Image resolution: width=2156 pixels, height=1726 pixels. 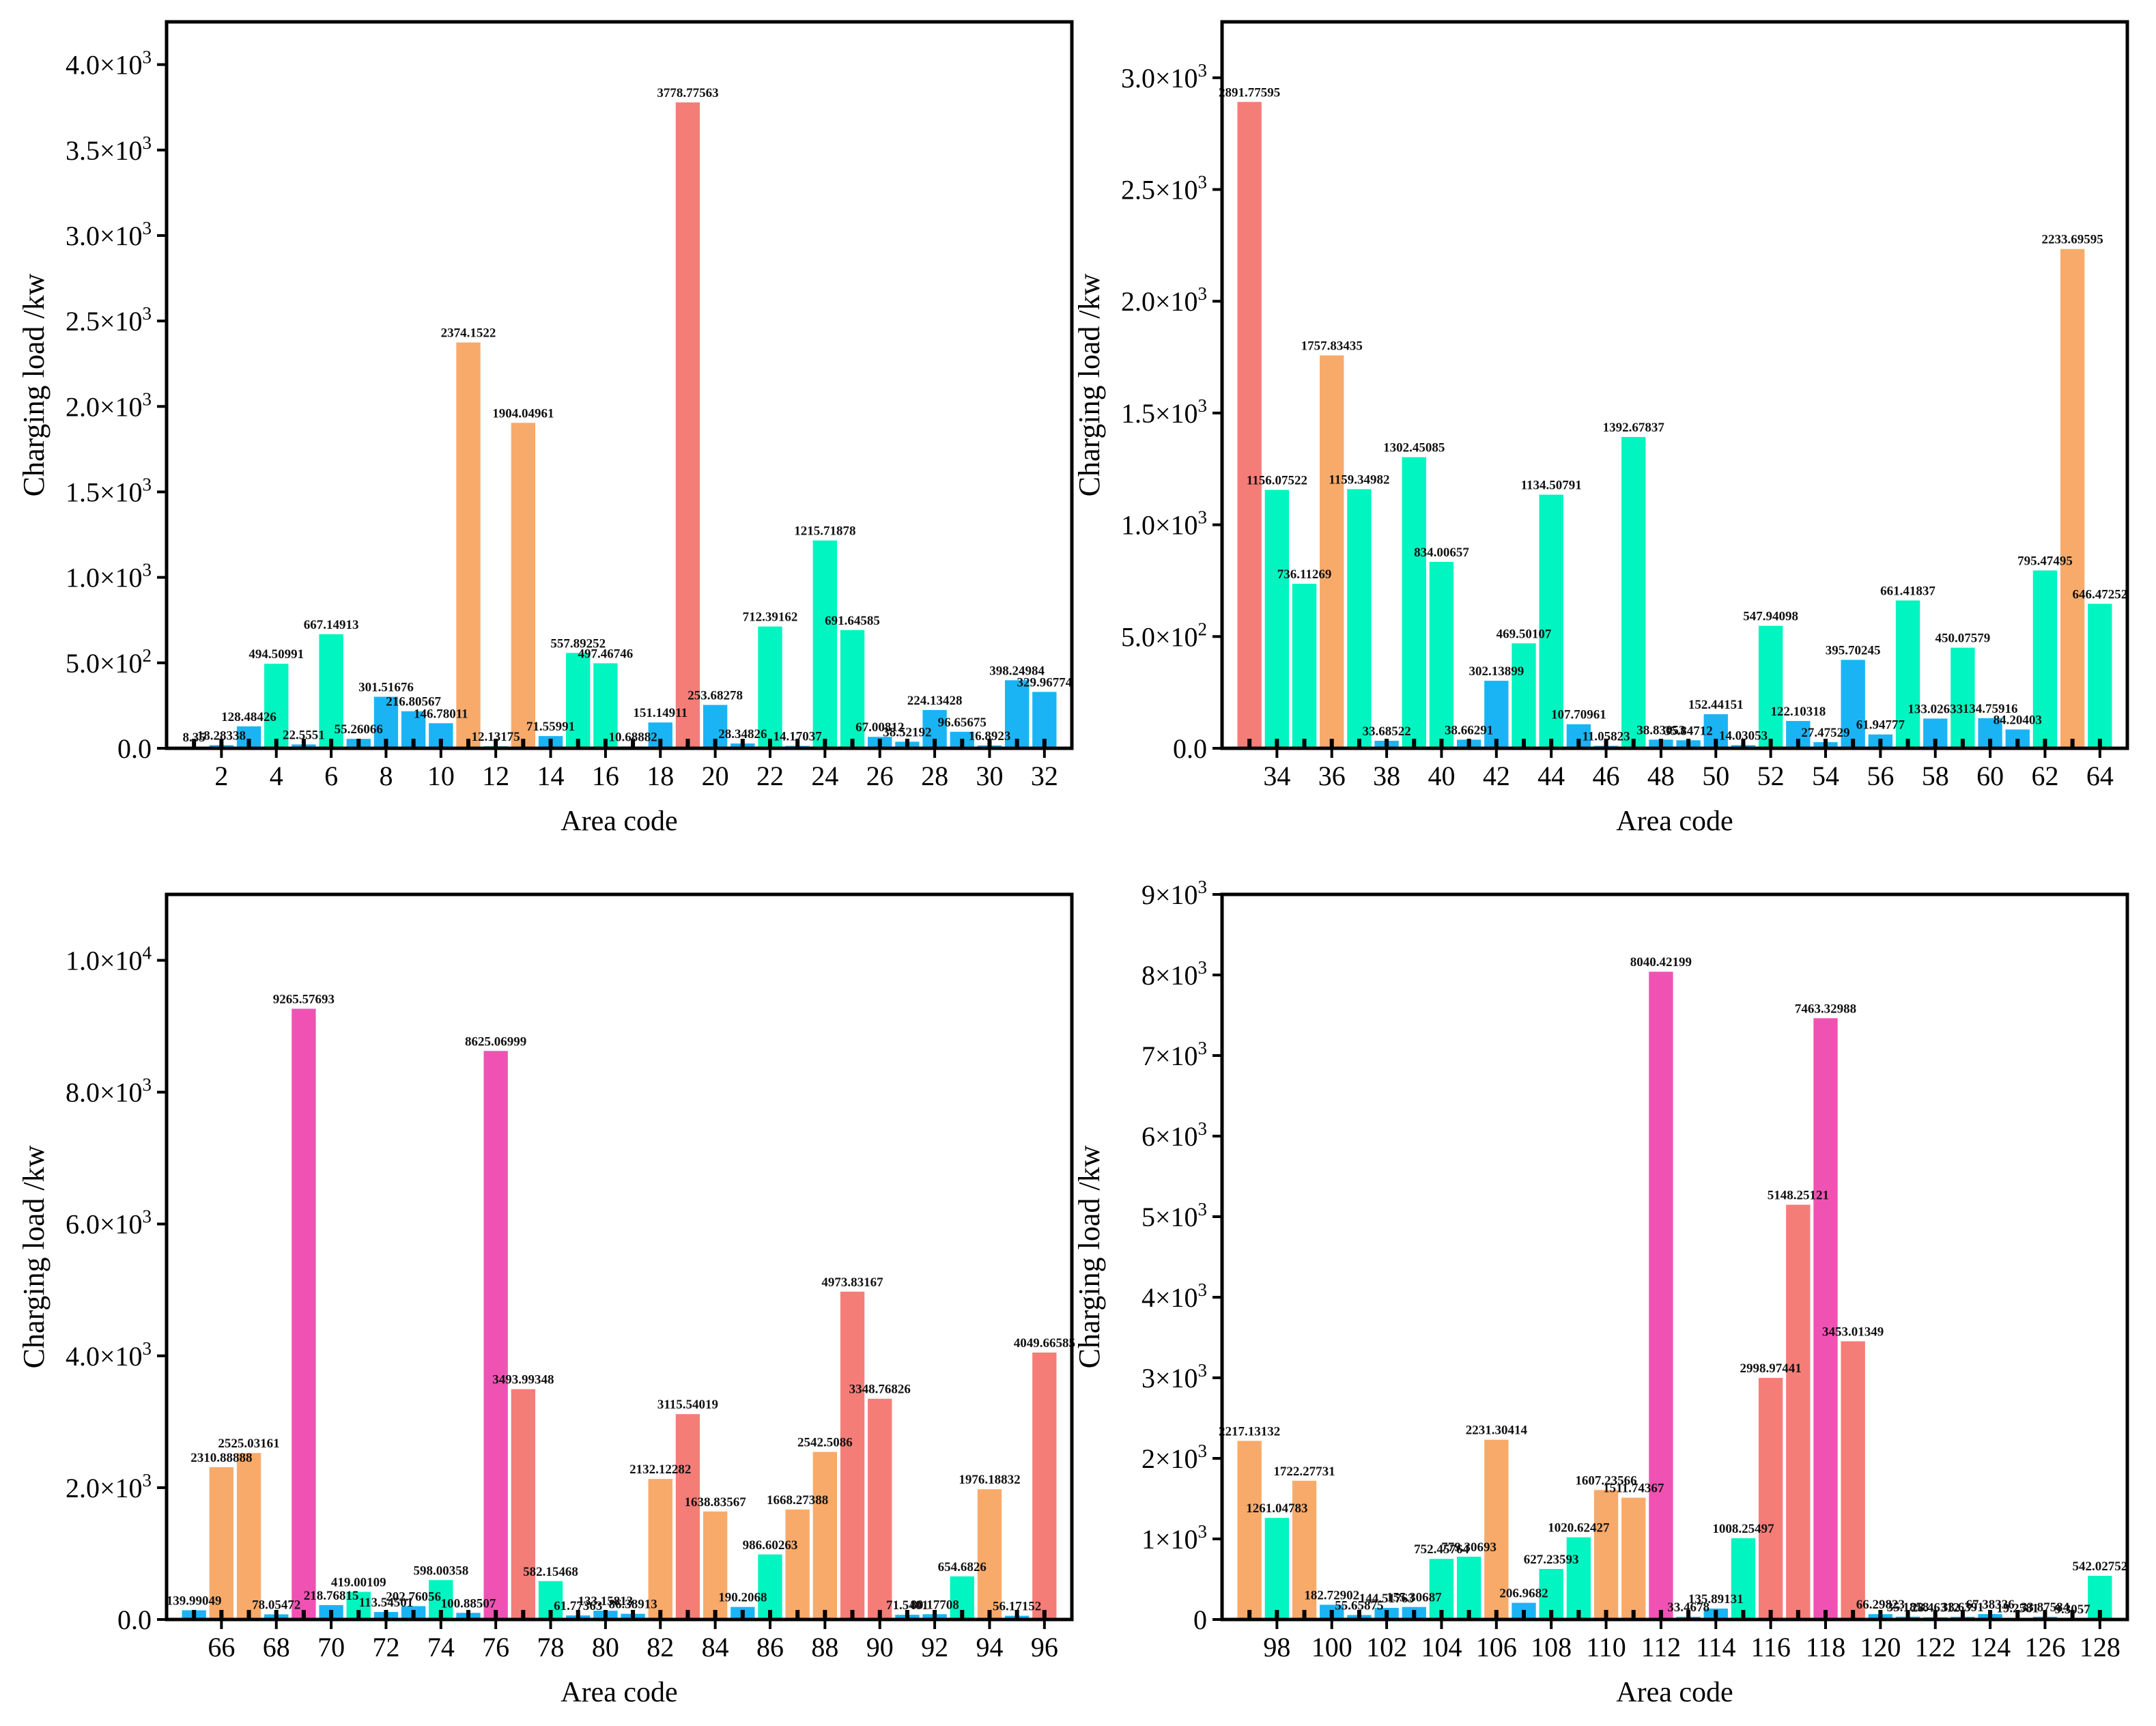 I want to click on x-axis-title: Area code, so click(x=1674, y=821).